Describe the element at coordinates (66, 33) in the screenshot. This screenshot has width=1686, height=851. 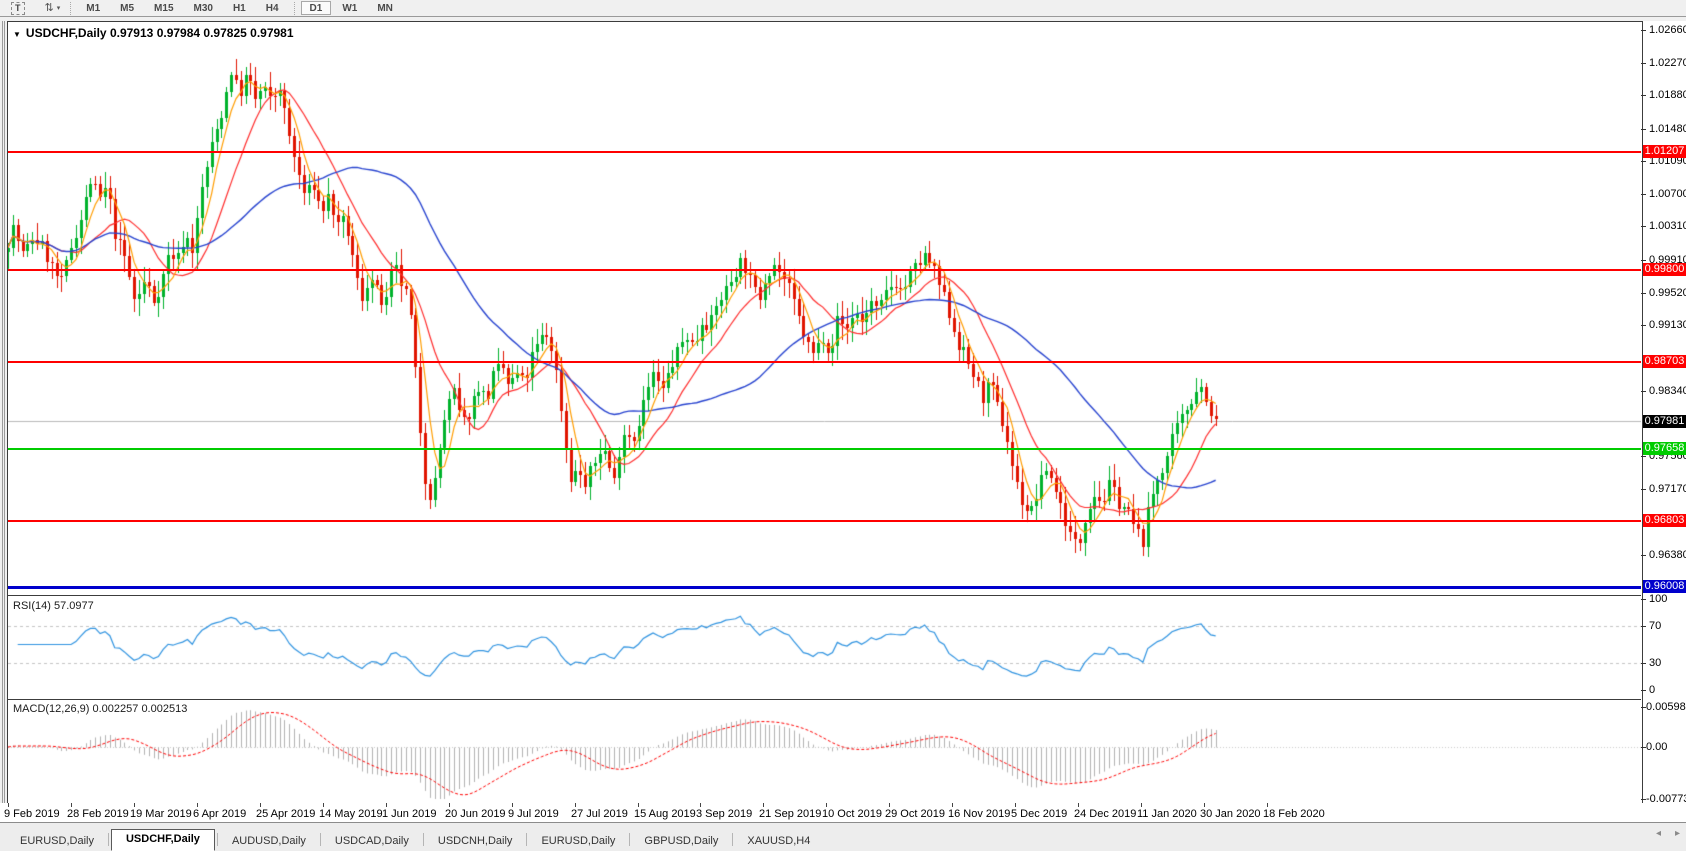
I see `chart-symbol: USDCHF,Daily` at that location.